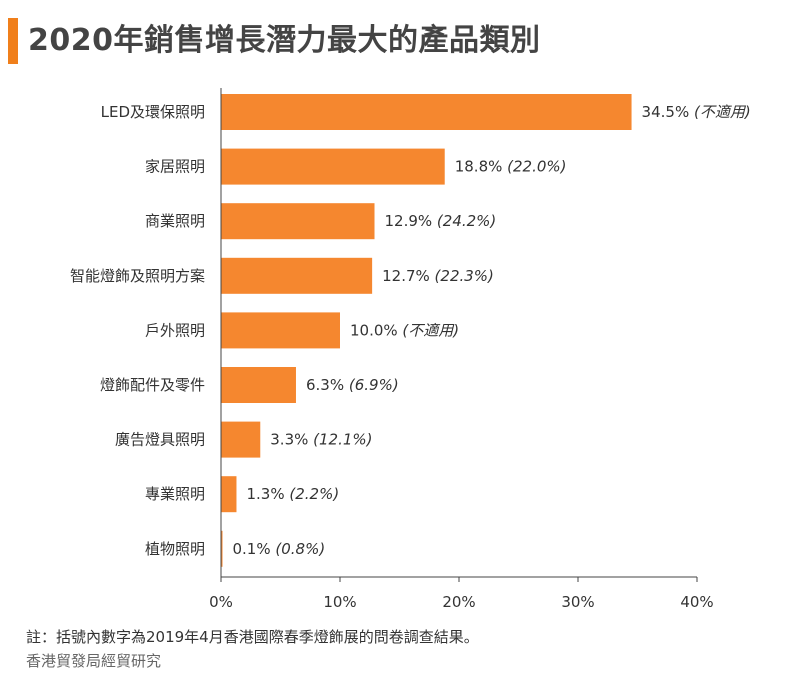 The image size is (800, 684). I want to click on category-label: 廣告燈具照明, so click(160, 440).